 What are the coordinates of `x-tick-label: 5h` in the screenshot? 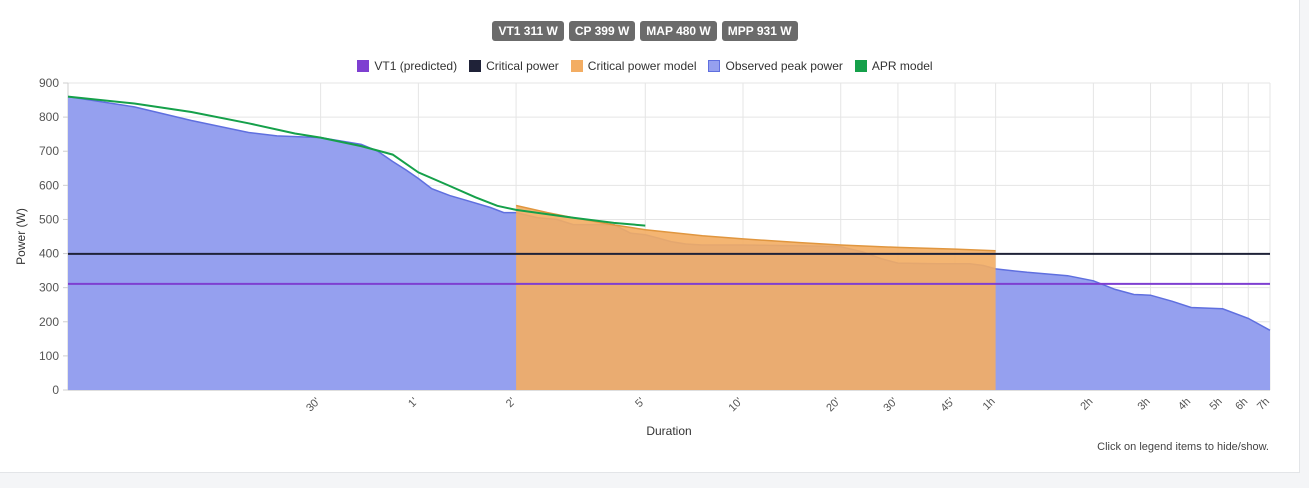 It's located at (1216, 404).